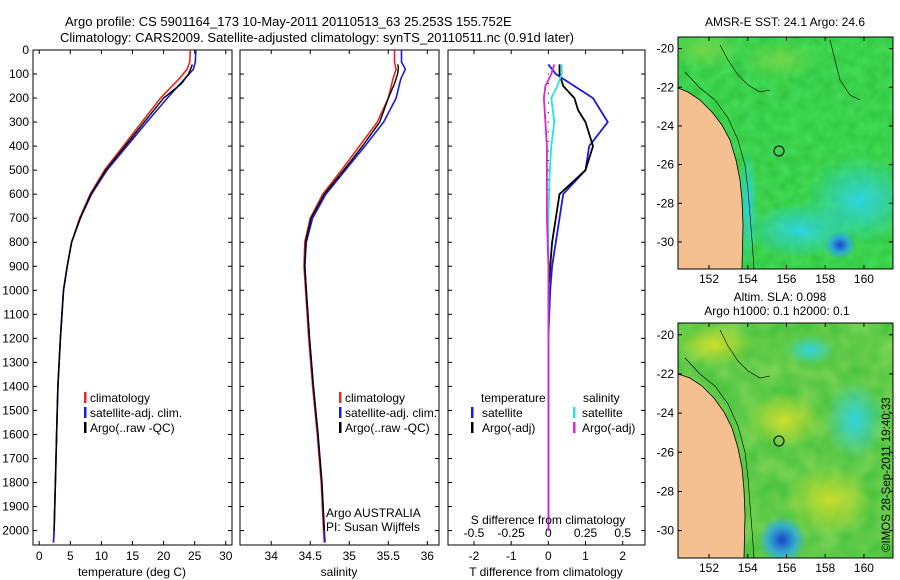 This screenshot has height=580, width=900. Describe the element at coordinates (608, 428) in the screenshot. I see `legend-label-s-argo: Argo(-adj)` at that location.